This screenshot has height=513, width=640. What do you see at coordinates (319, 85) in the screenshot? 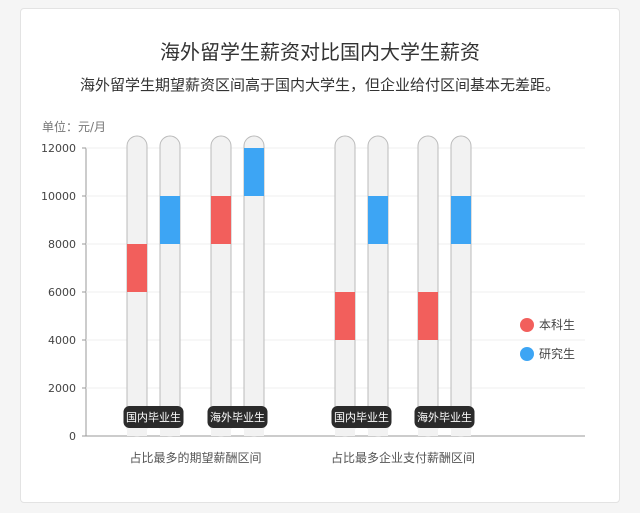
I see `chart-subtitle: 海外留学生期望薪资区间高于国内大学生，但企业给付区间基本无差距。` at bounding box center [319, 85].